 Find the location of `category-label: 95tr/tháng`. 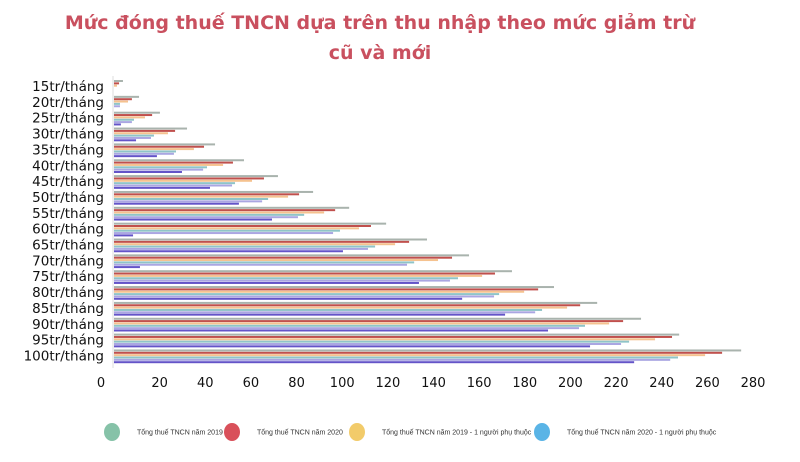

category-label: 95tr/tháng is located at coordinates (68, 341).